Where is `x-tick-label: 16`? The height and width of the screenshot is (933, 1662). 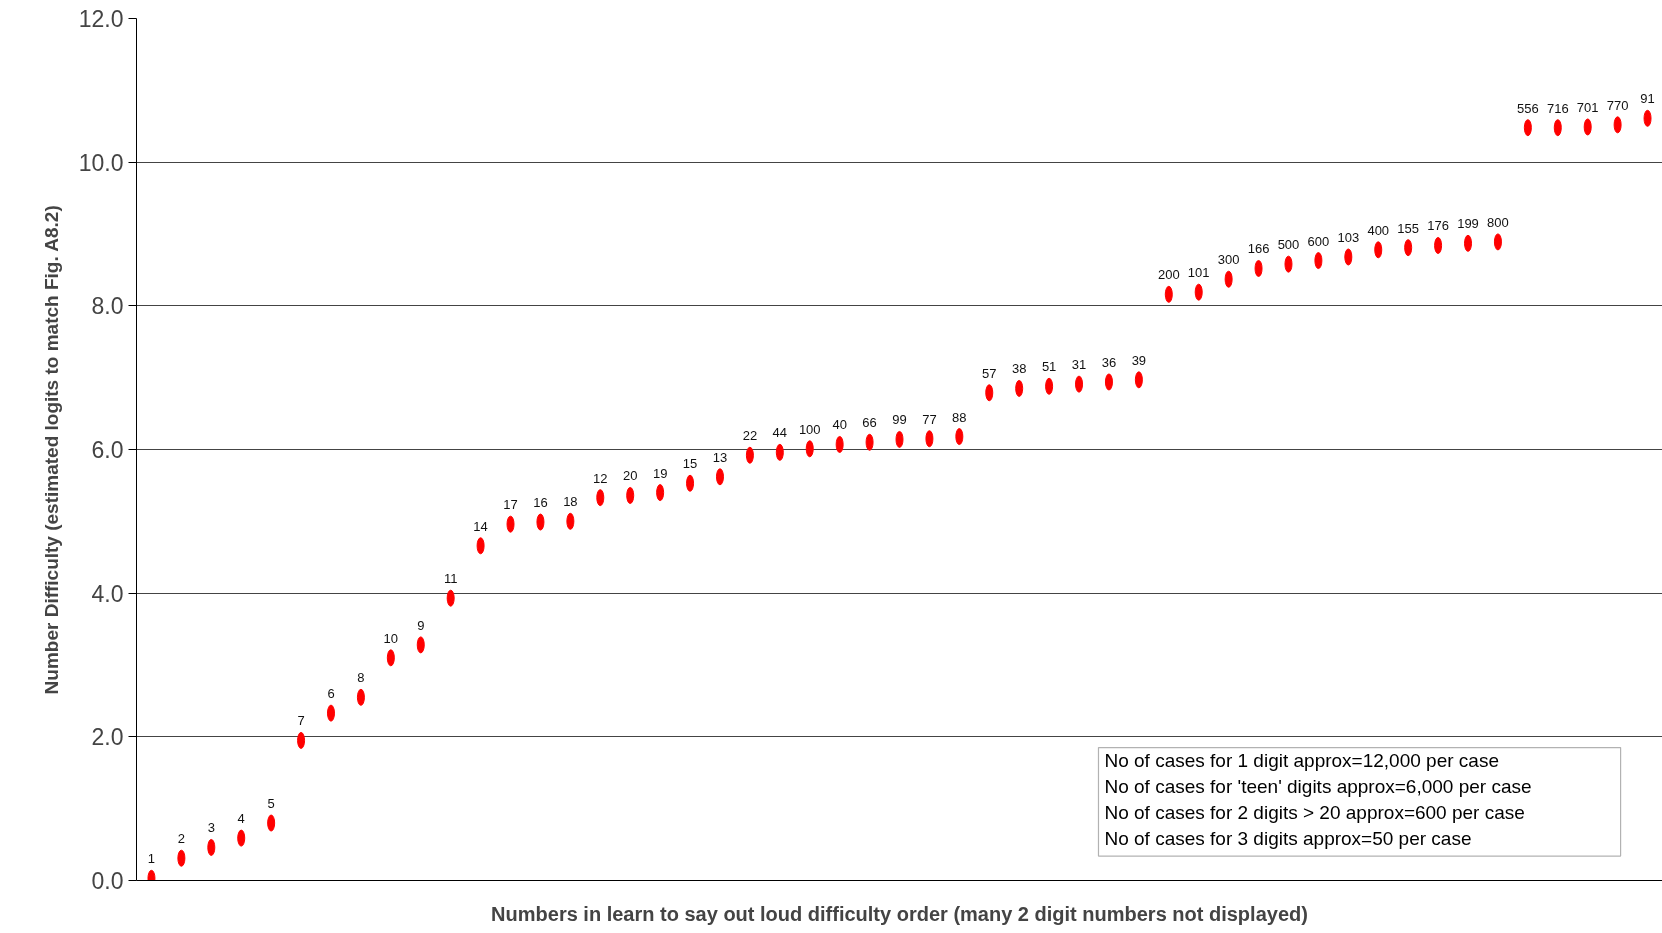 x-tick-label: 16 is located at coordinates (540, 503).